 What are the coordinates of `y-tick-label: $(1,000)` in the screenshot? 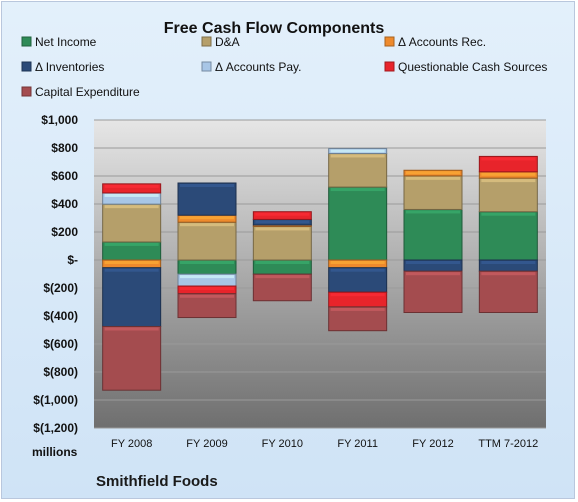 It's located at (55, 400).